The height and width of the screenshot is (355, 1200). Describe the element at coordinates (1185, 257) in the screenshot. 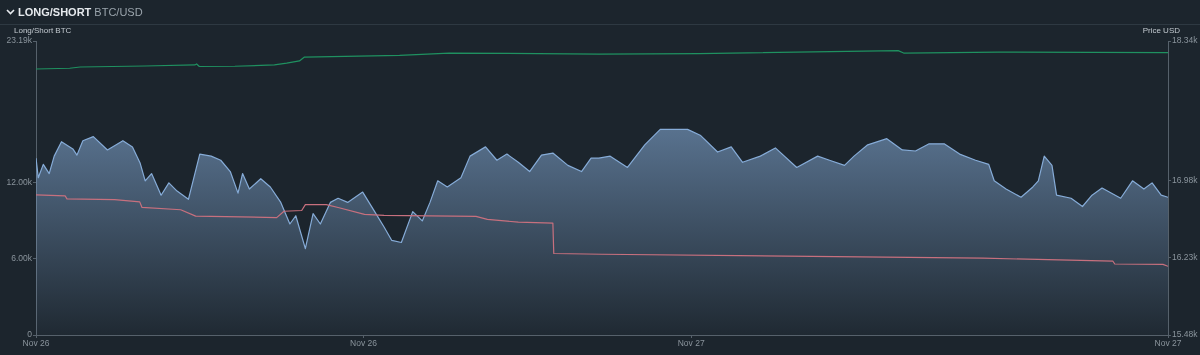

I see `y2-tick-label: 16.23k` at that location.